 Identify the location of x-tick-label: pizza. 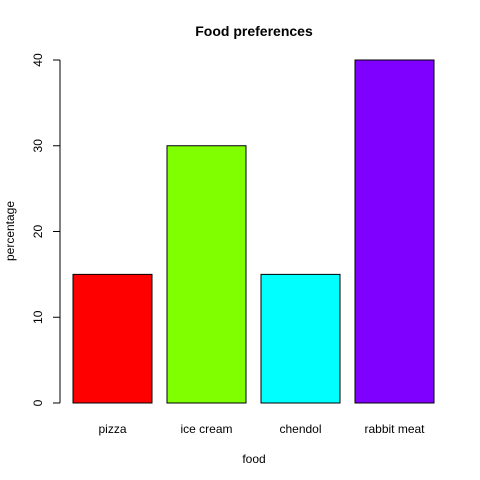
(112, 429).